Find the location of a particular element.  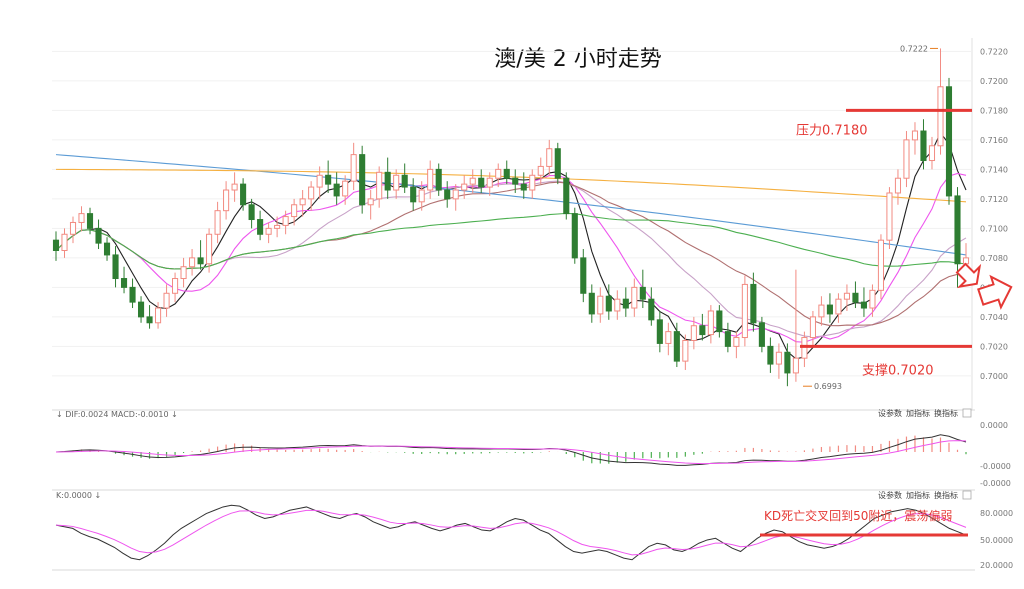

macd-switch-indicator-button: 换指标 is located at coordinates (946, 413).